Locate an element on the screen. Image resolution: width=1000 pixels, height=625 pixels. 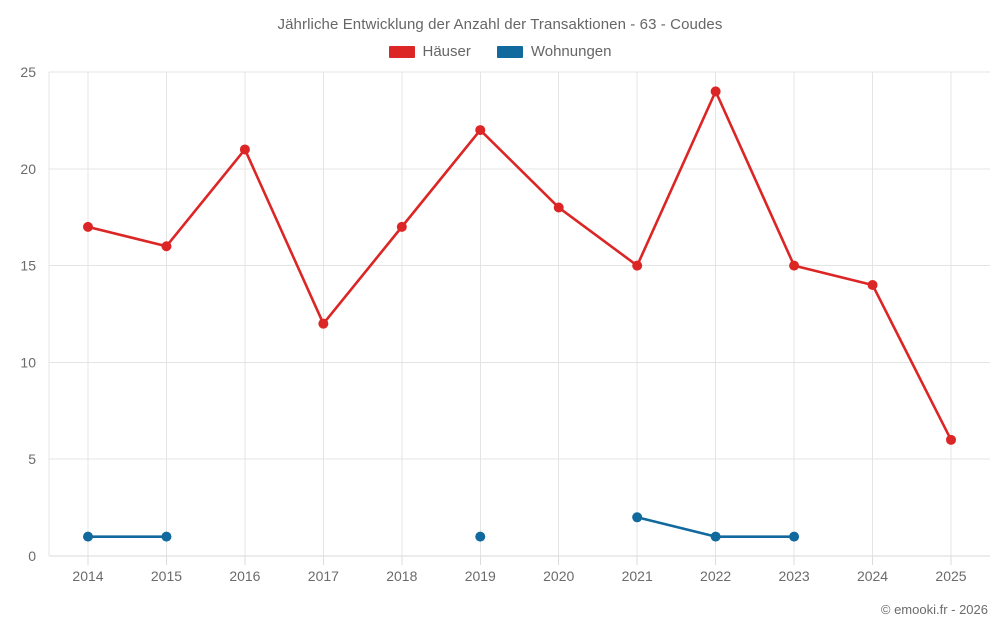
y-tick-label: 20 is located at coordinates (28, 169).